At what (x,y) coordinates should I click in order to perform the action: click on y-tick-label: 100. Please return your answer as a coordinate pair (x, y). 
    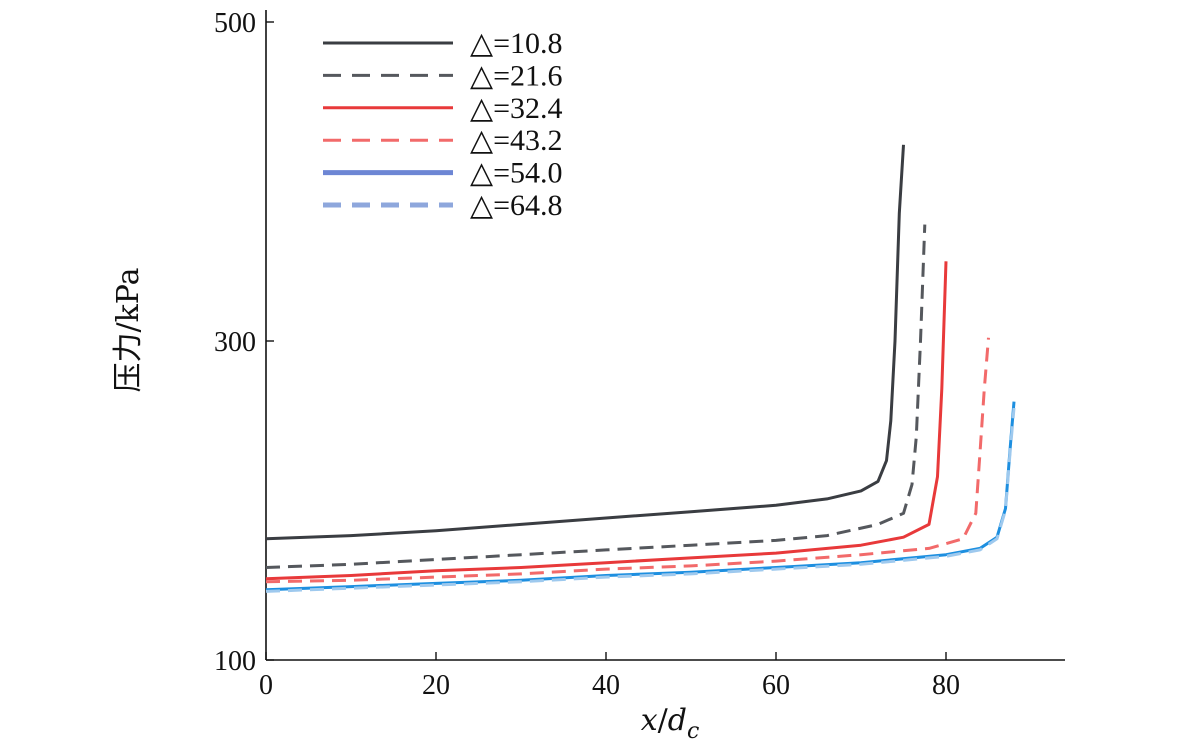
    Looking at the image, I should click on (235, 661).